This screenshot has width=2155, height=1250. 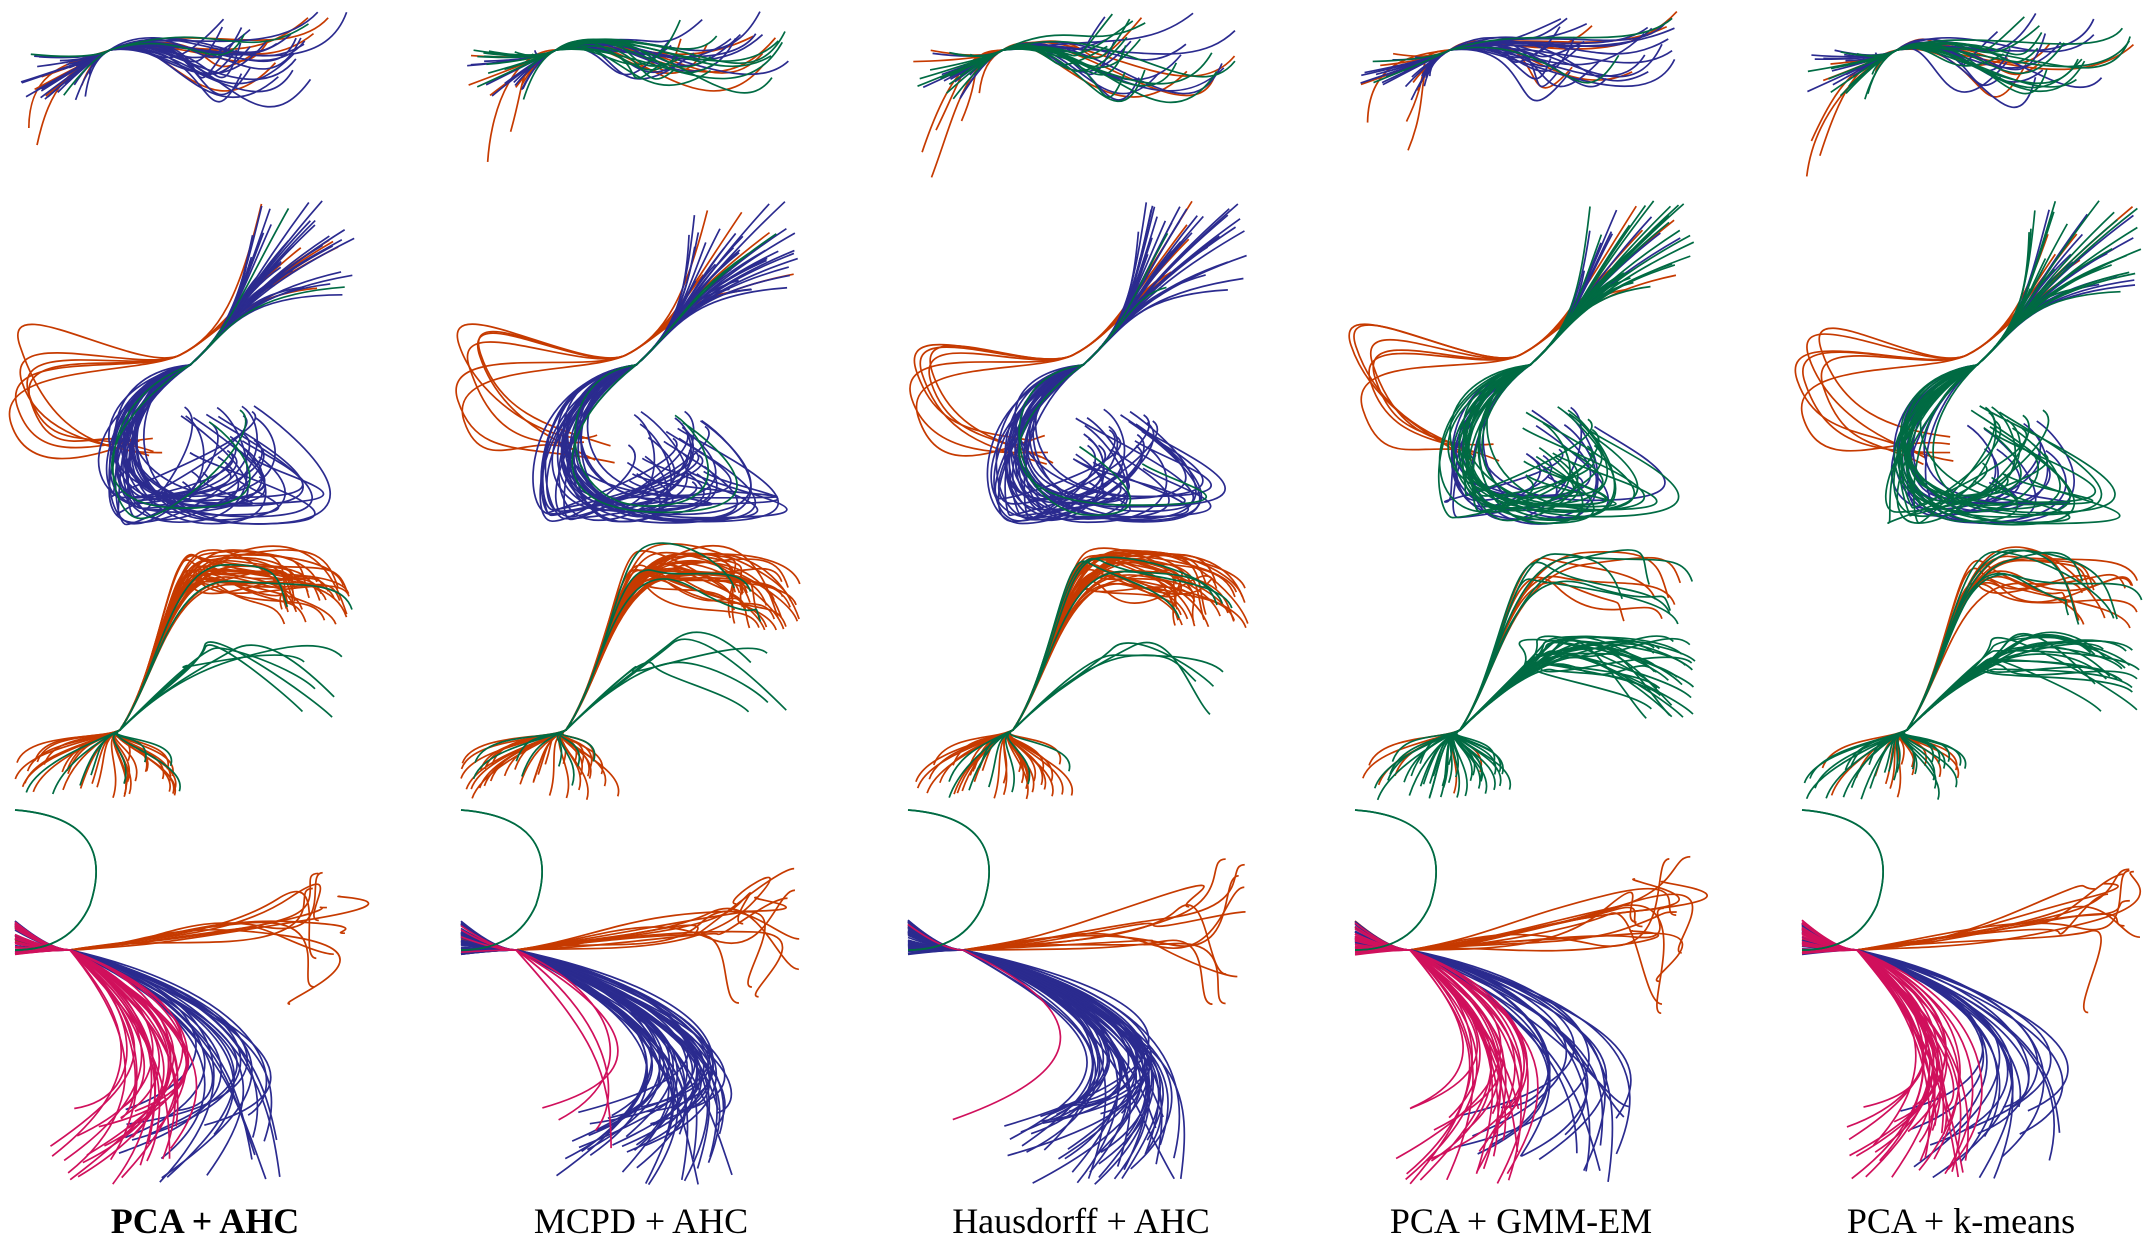 I want to click on method-label-pca-gmm-em: PCA + GMM-EM, so click(x=1521, y=1221).